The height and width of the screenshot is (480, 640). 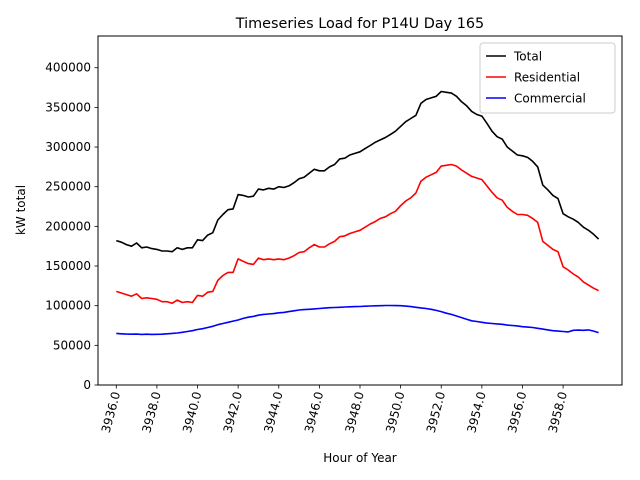 What do you see at coordinates (558, 412) in the screenshot?
I see `x-tick-label: 3958.0` at bounding box center [558, 412].